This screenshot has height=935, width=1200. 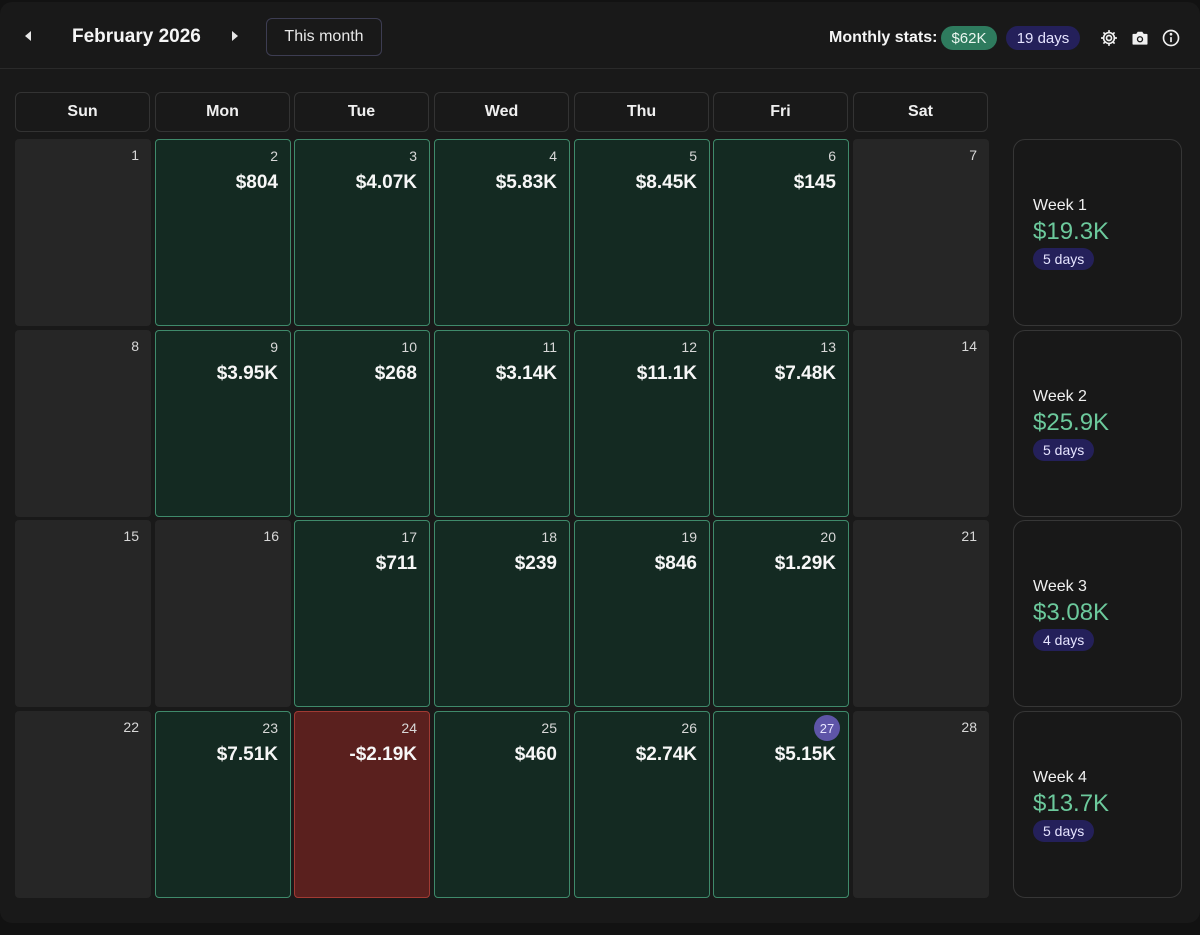 What do you see at coordinates (535, 754) in the screenshot?
I see `day-profit-value: $460` at bounding box center [535, 754].